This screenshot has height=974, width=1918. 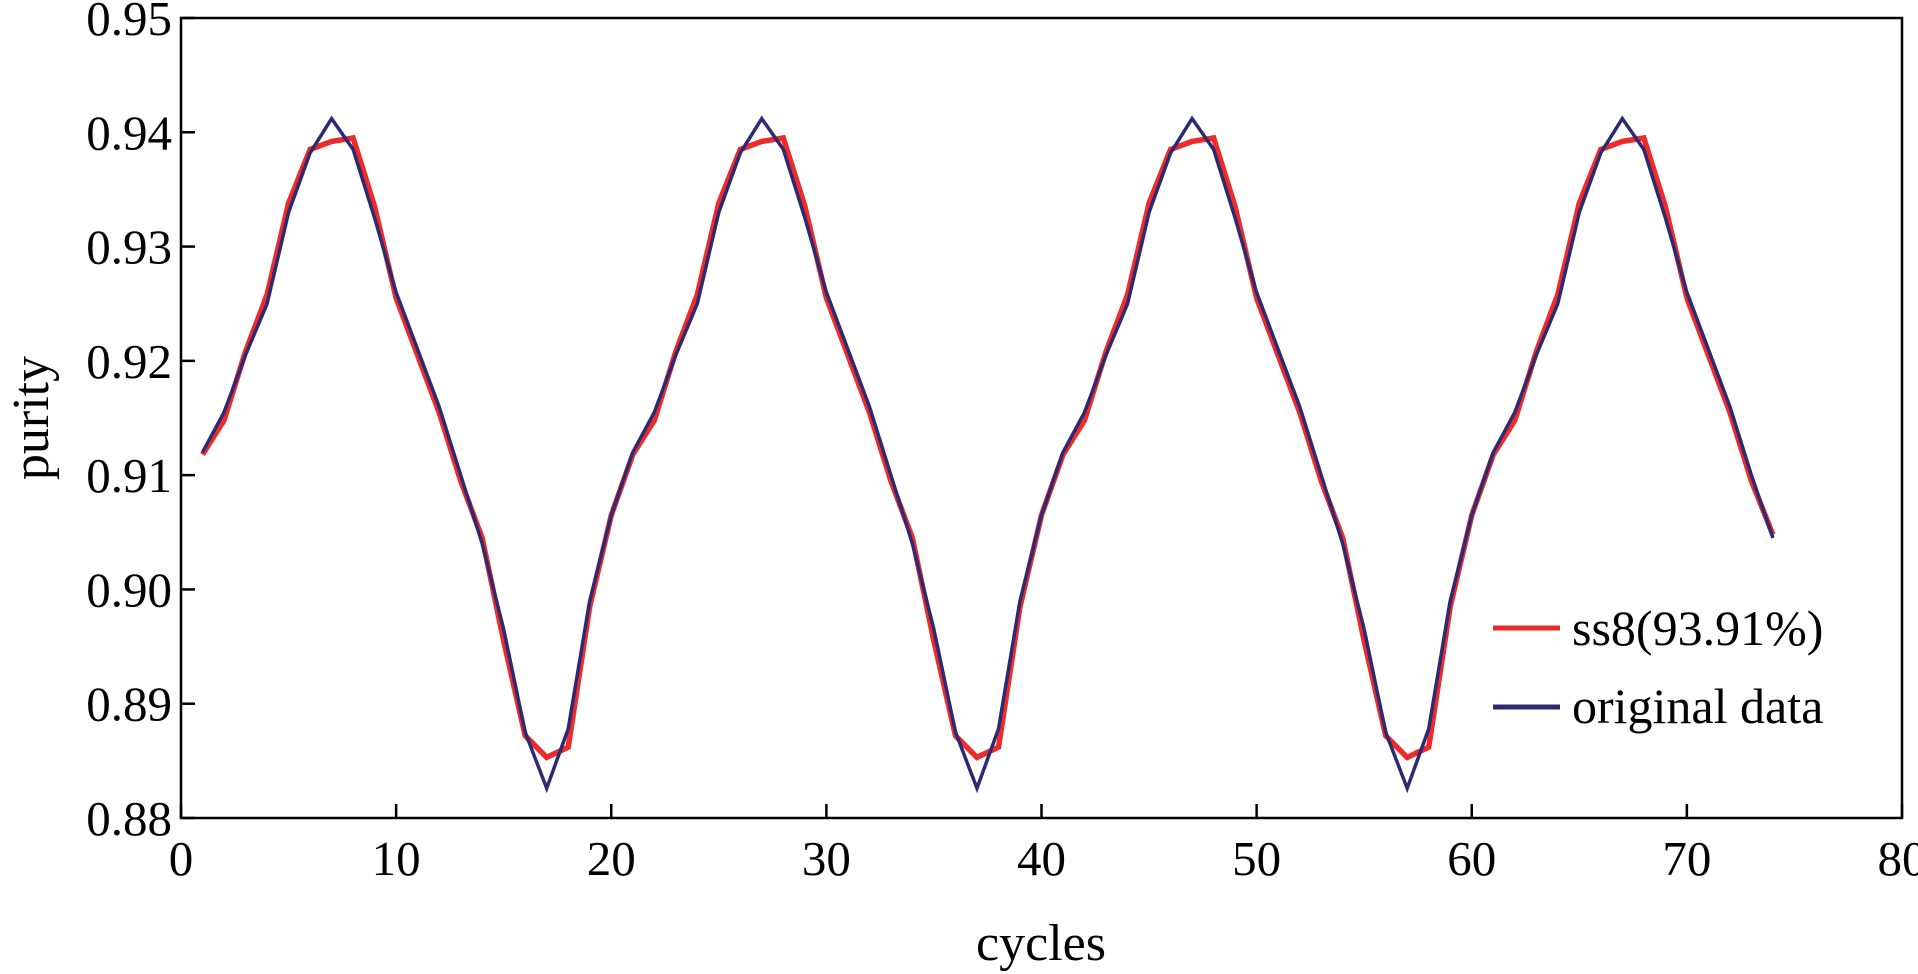 I want to click on x-tick-label: 40, so click(x=1041, y=858).